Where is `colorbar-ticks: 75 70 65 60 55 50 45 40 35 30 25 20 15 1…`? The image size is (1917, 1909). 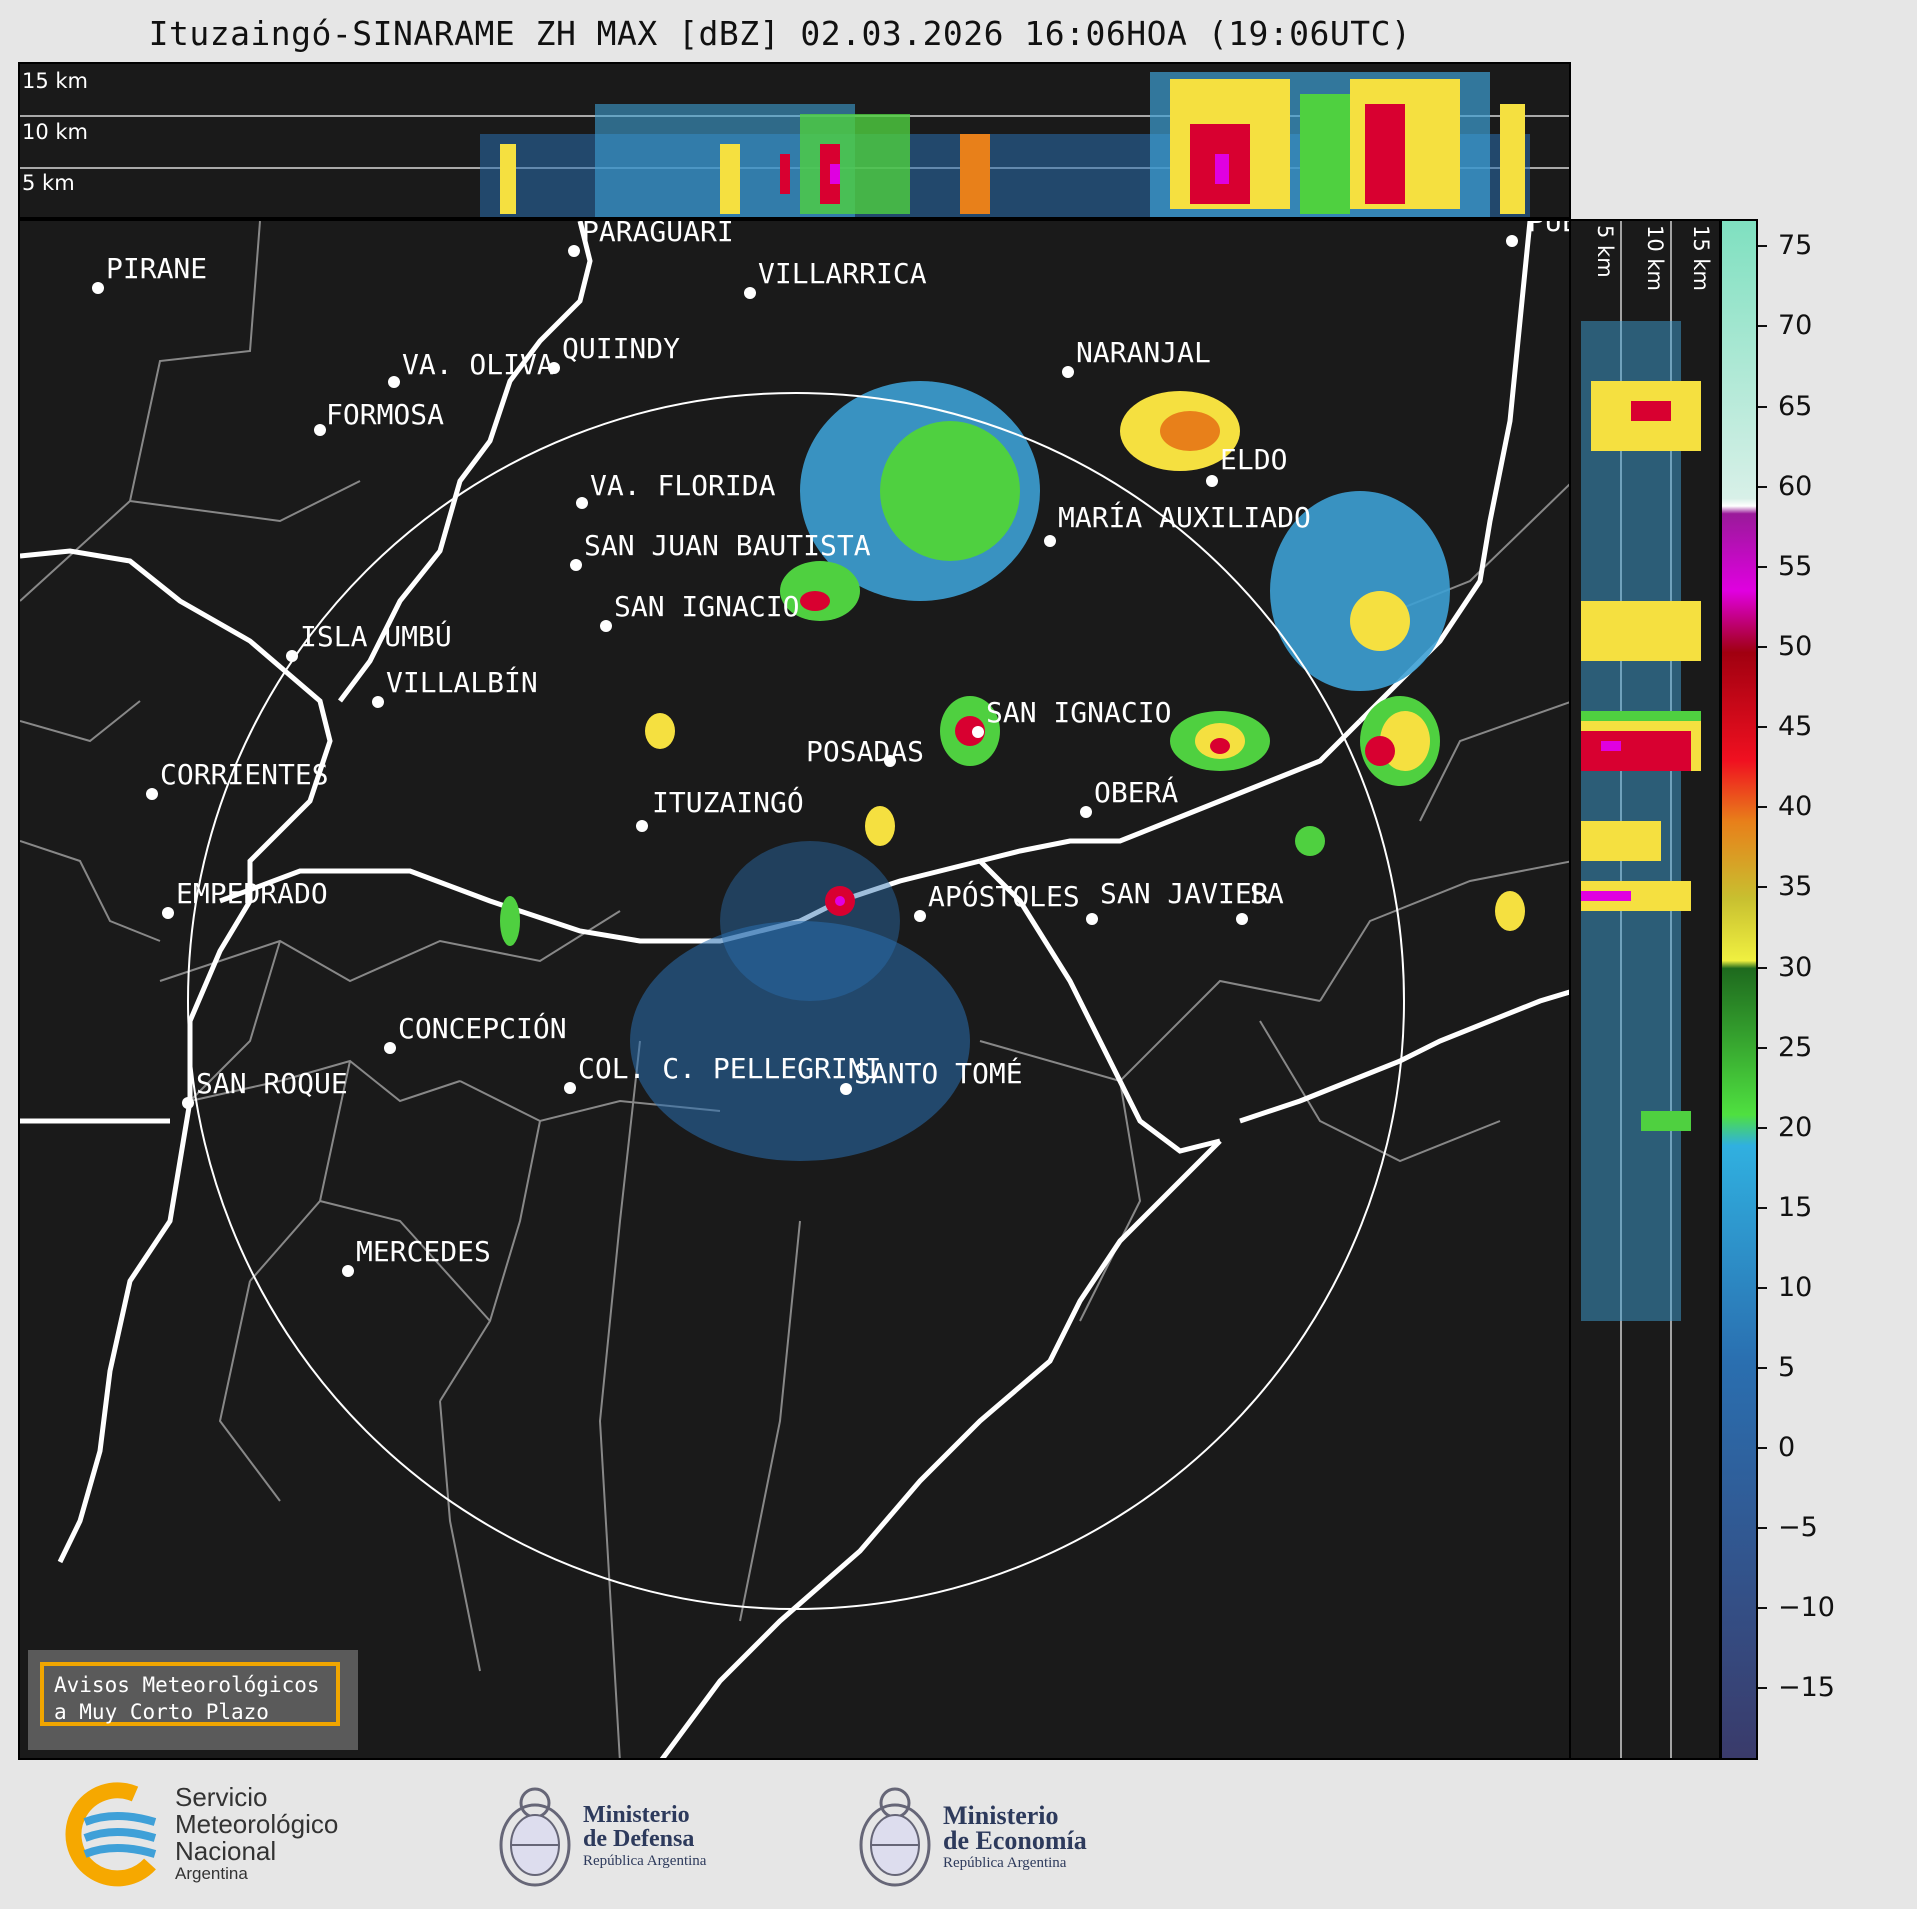
colorbar-ticks: 75 70 65 60 55 50 45 40 35 30 25 20 15 1… is located at coordinates (1808, 989).